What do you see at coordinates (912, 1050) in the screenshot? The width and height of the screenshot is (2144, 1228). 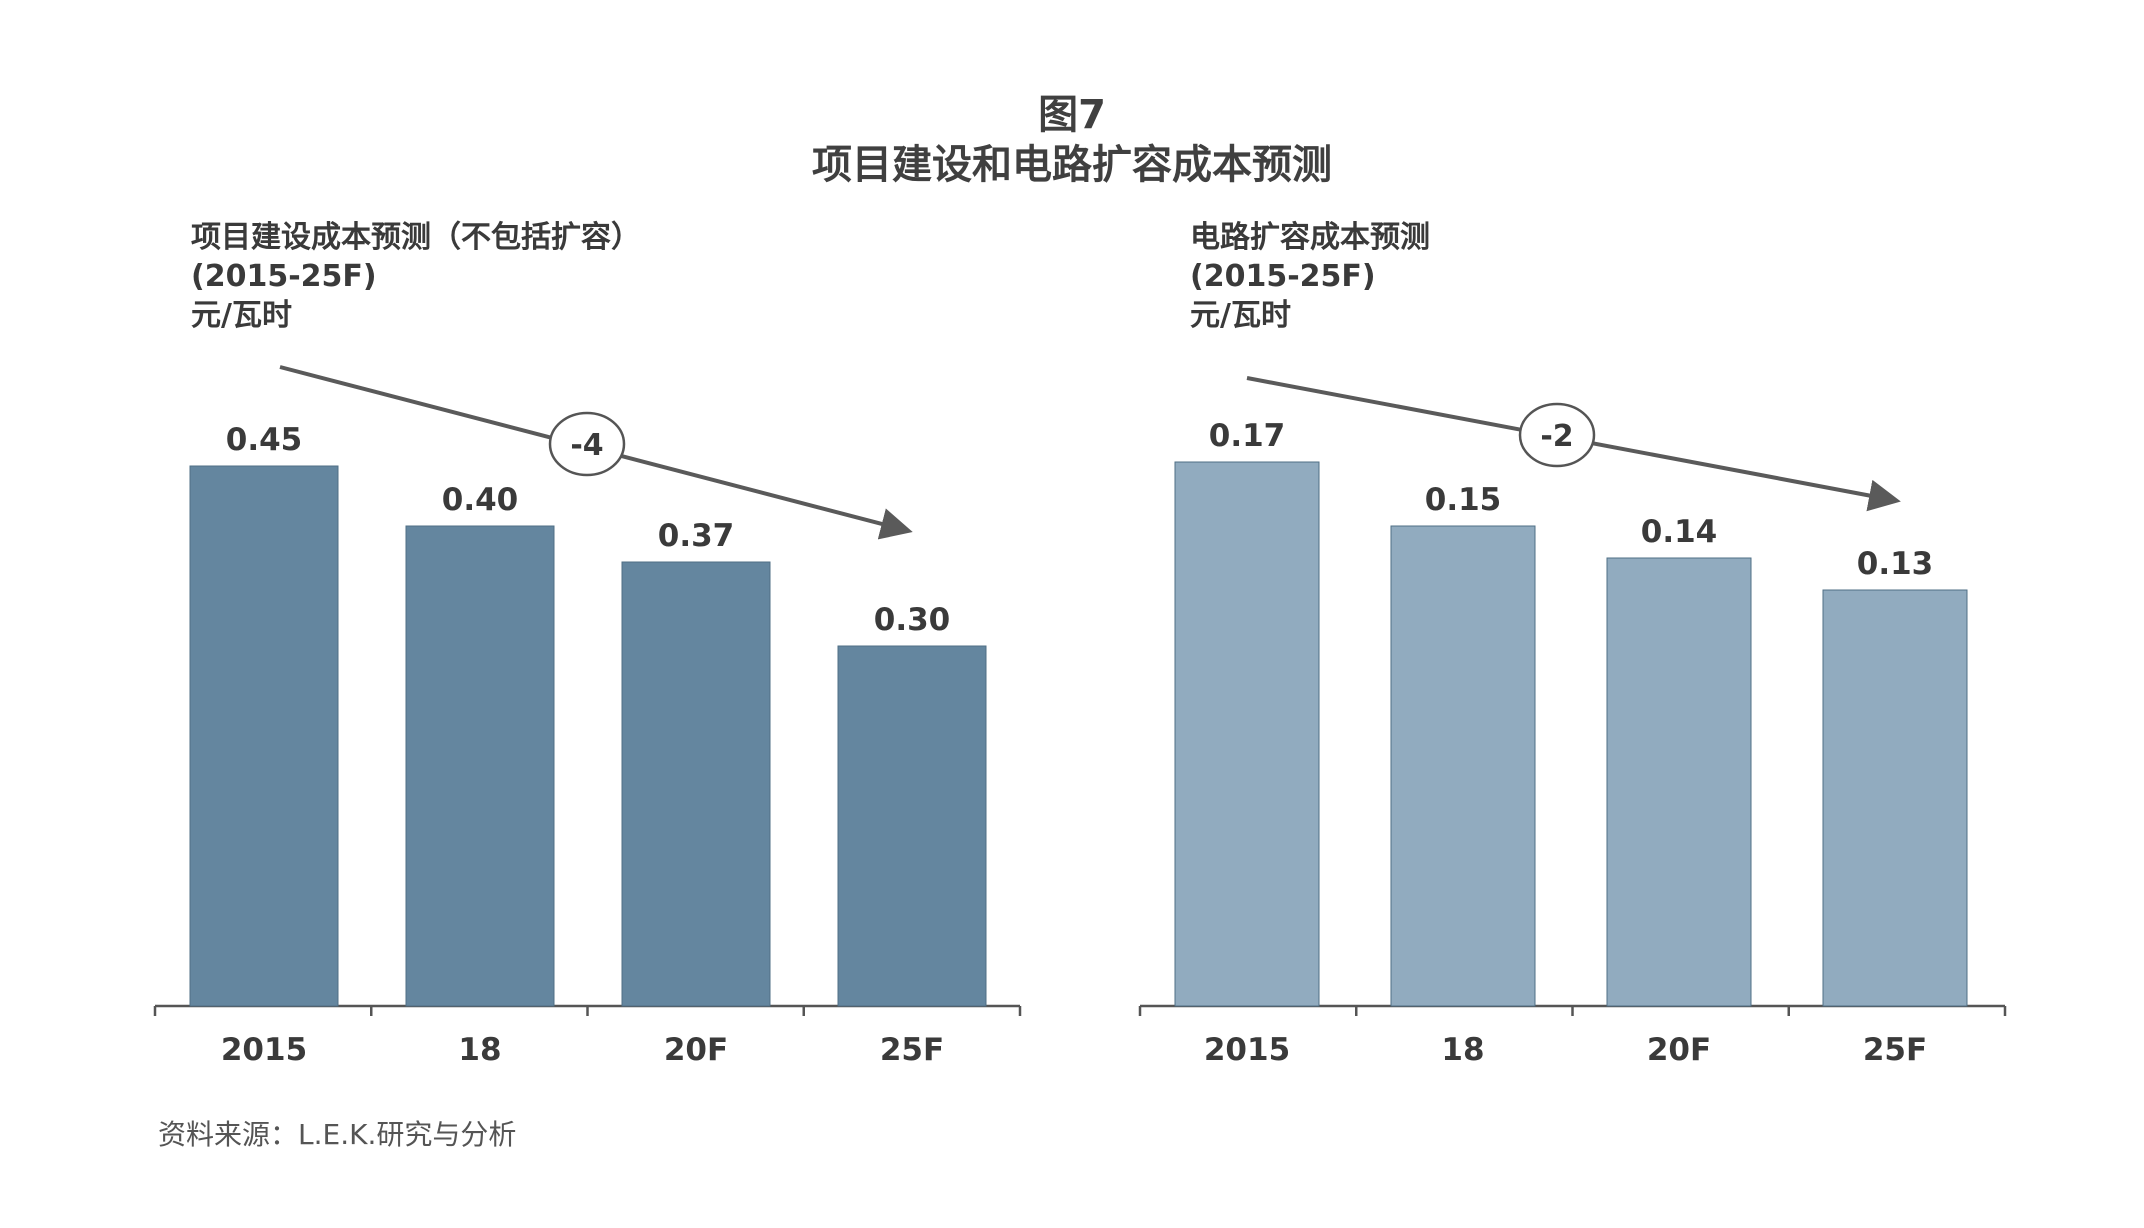 I see `left-category-label: 25F` at bounding box center [912, 1050].